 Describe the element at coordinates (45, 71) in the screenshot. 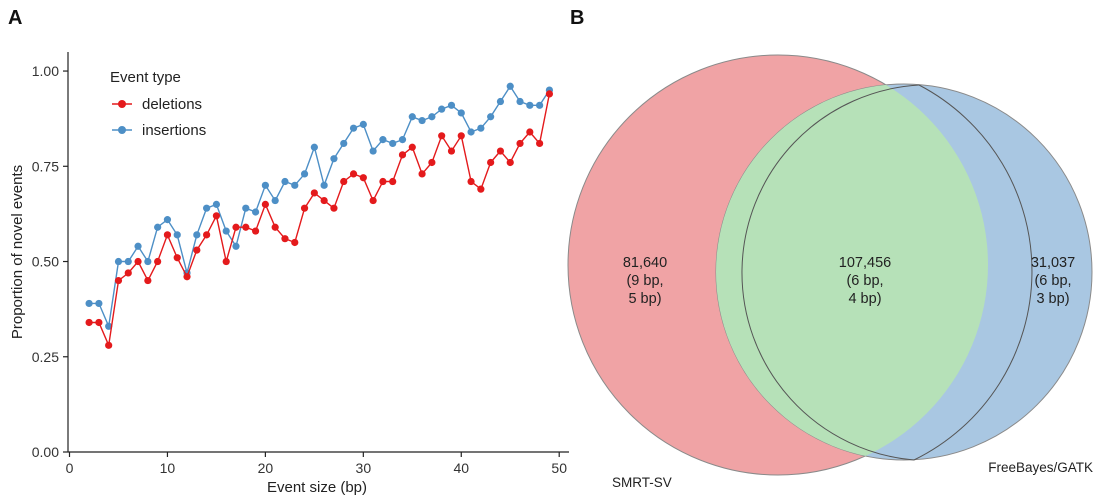

I see `y-tick-label: 1.00` at that location.